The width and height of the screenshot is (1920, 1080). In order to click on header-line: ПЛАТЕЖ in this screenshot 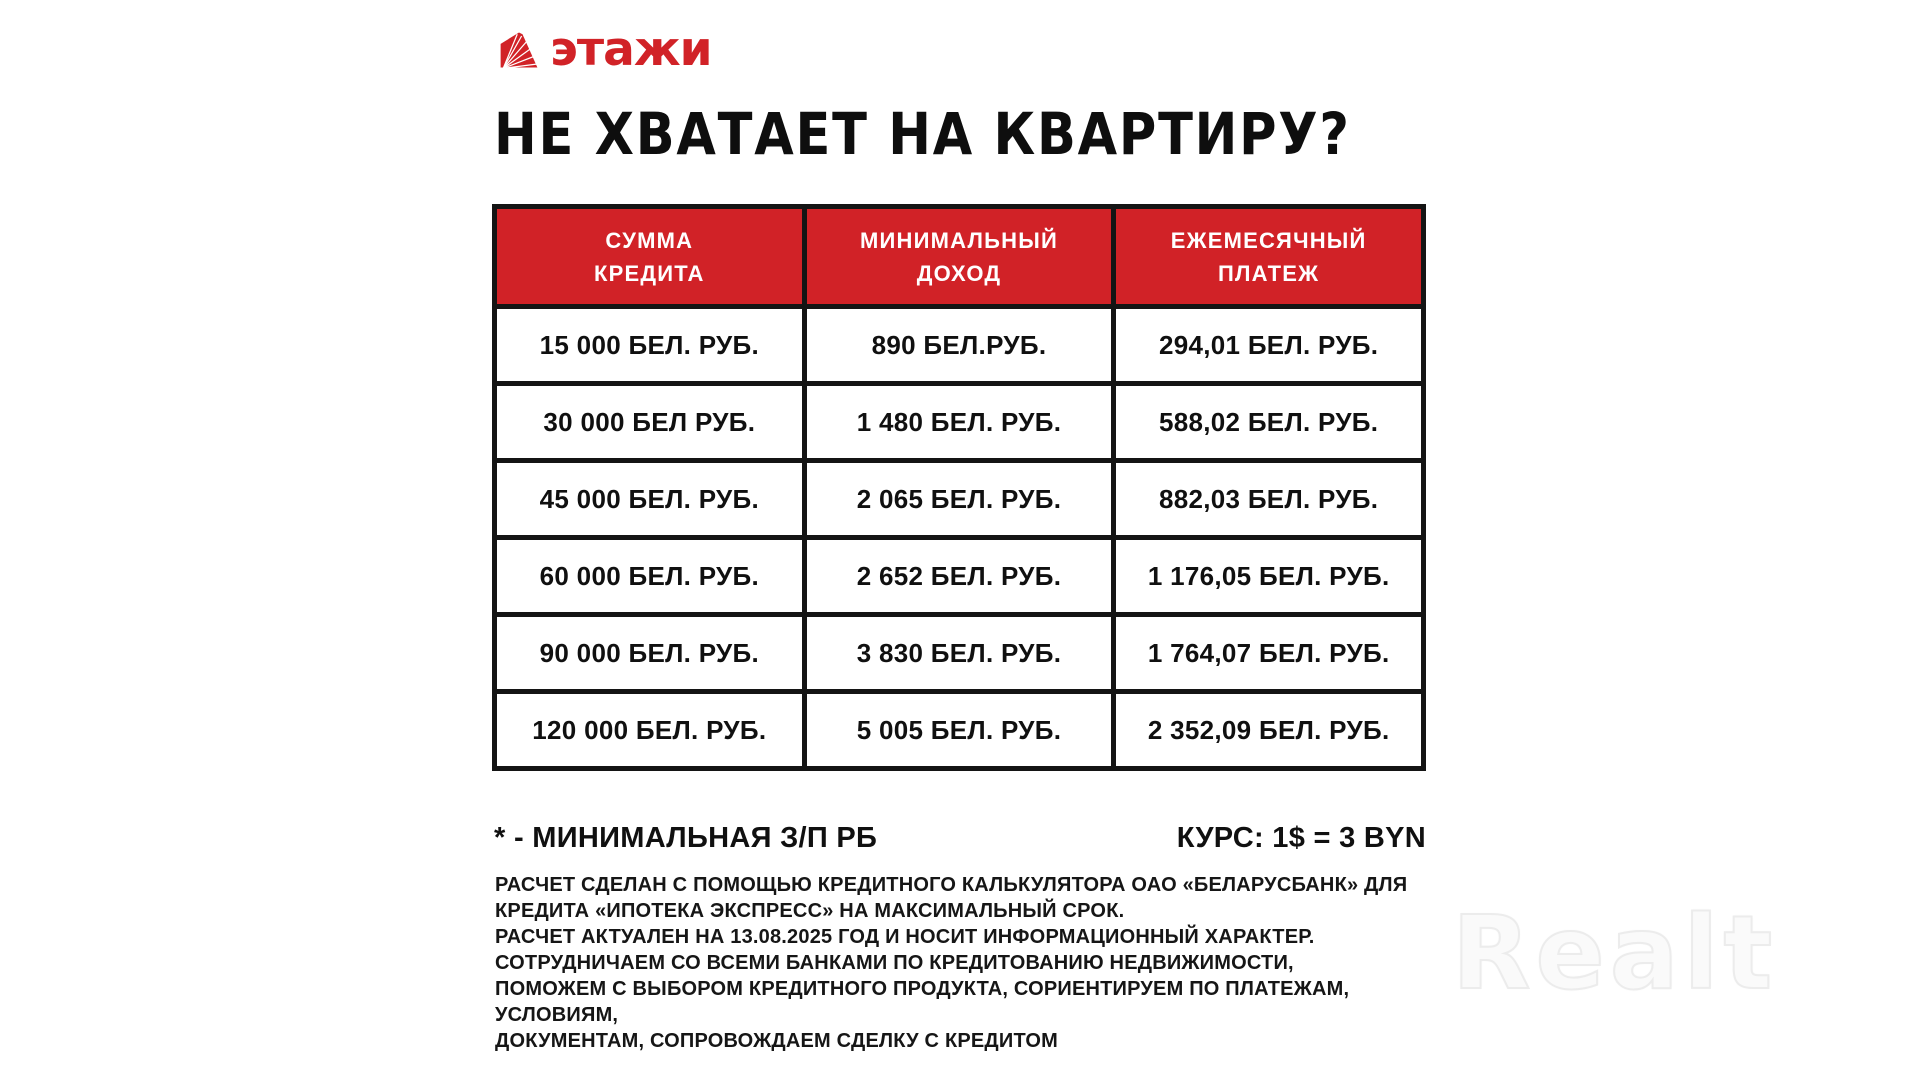, I will do `click(1269, 273)`.